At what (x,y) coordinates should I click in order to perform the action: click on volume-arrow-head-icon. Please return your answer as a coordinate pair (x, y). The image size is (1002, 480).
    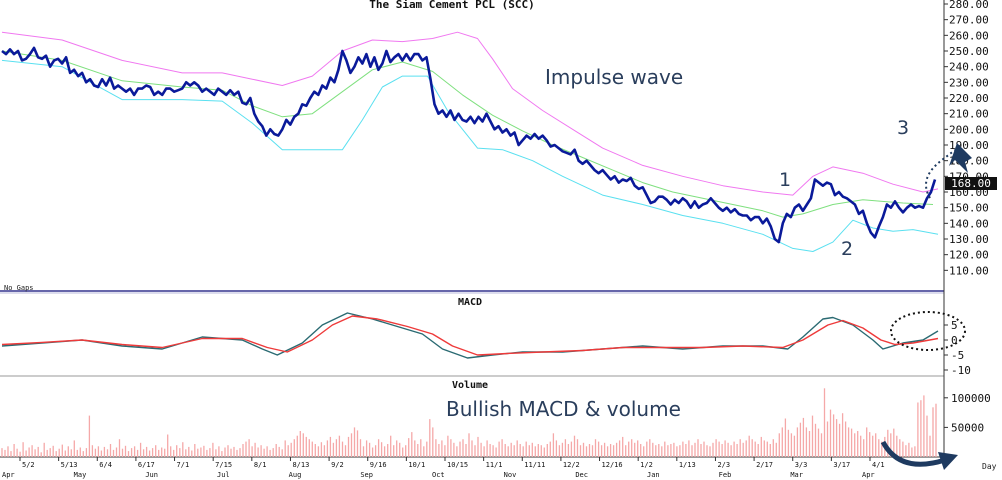
    Looking at the image, I should click on (948, 461).